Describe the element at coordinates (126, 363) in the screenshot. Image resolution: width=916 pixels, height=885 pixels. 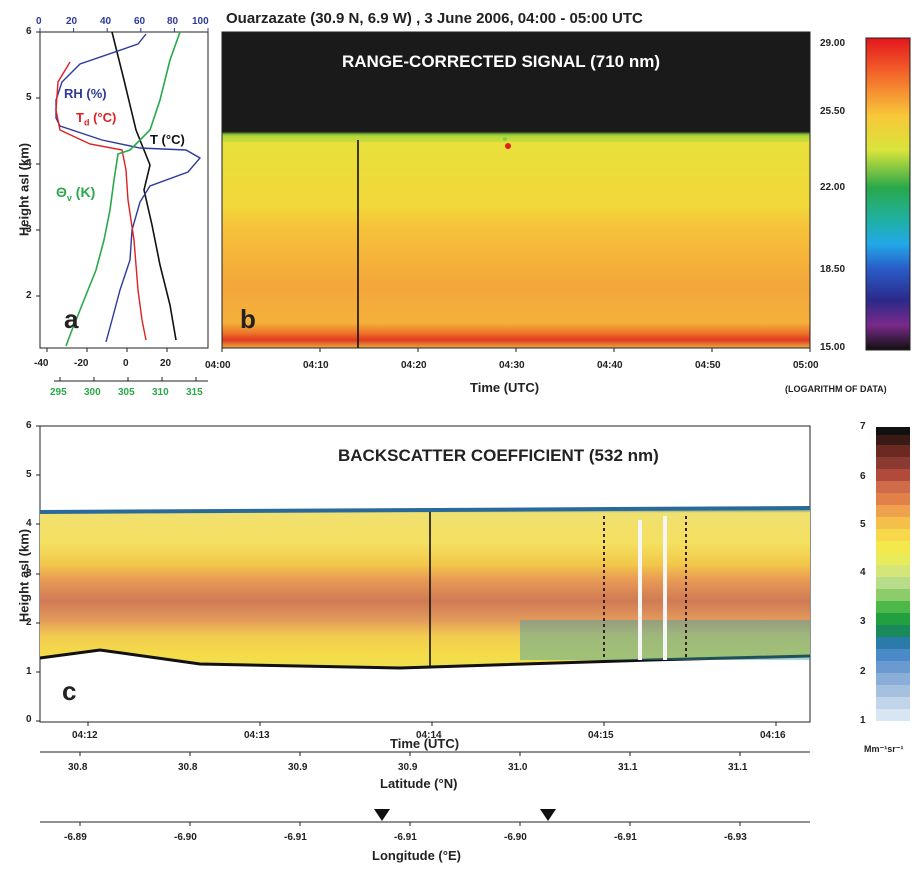
I see `temp-tick-0: 0` at that location.